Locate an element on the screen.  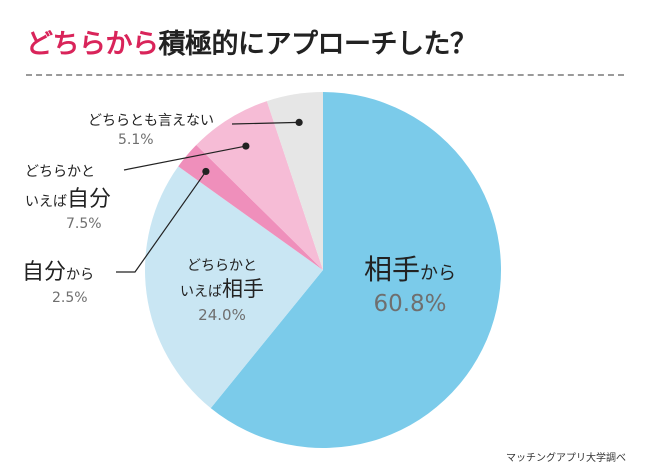
leader-3-dot is located at coordinates (246, 146).